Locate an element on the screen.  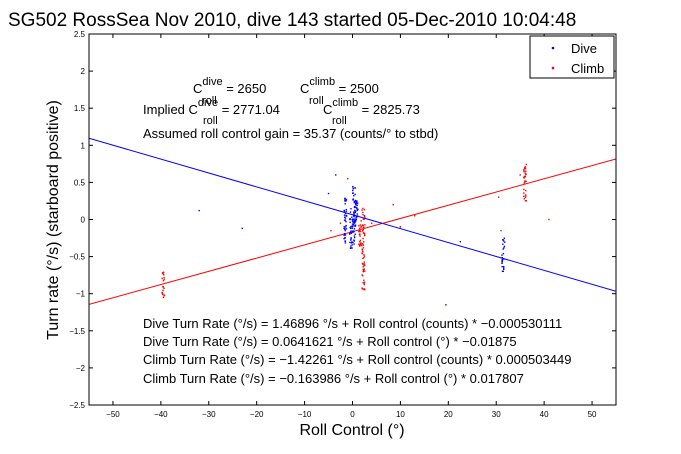
annotation-c-climb-value: = 2500 is located at coordinates (357, 88).